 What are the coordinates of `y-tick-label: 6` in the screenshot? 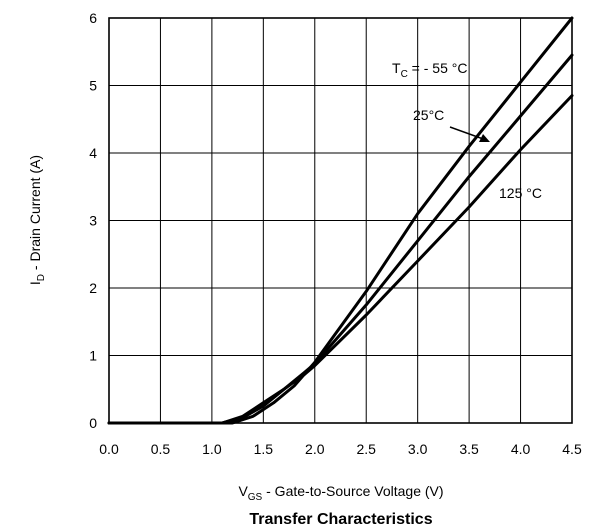 It's located at (93, 18).